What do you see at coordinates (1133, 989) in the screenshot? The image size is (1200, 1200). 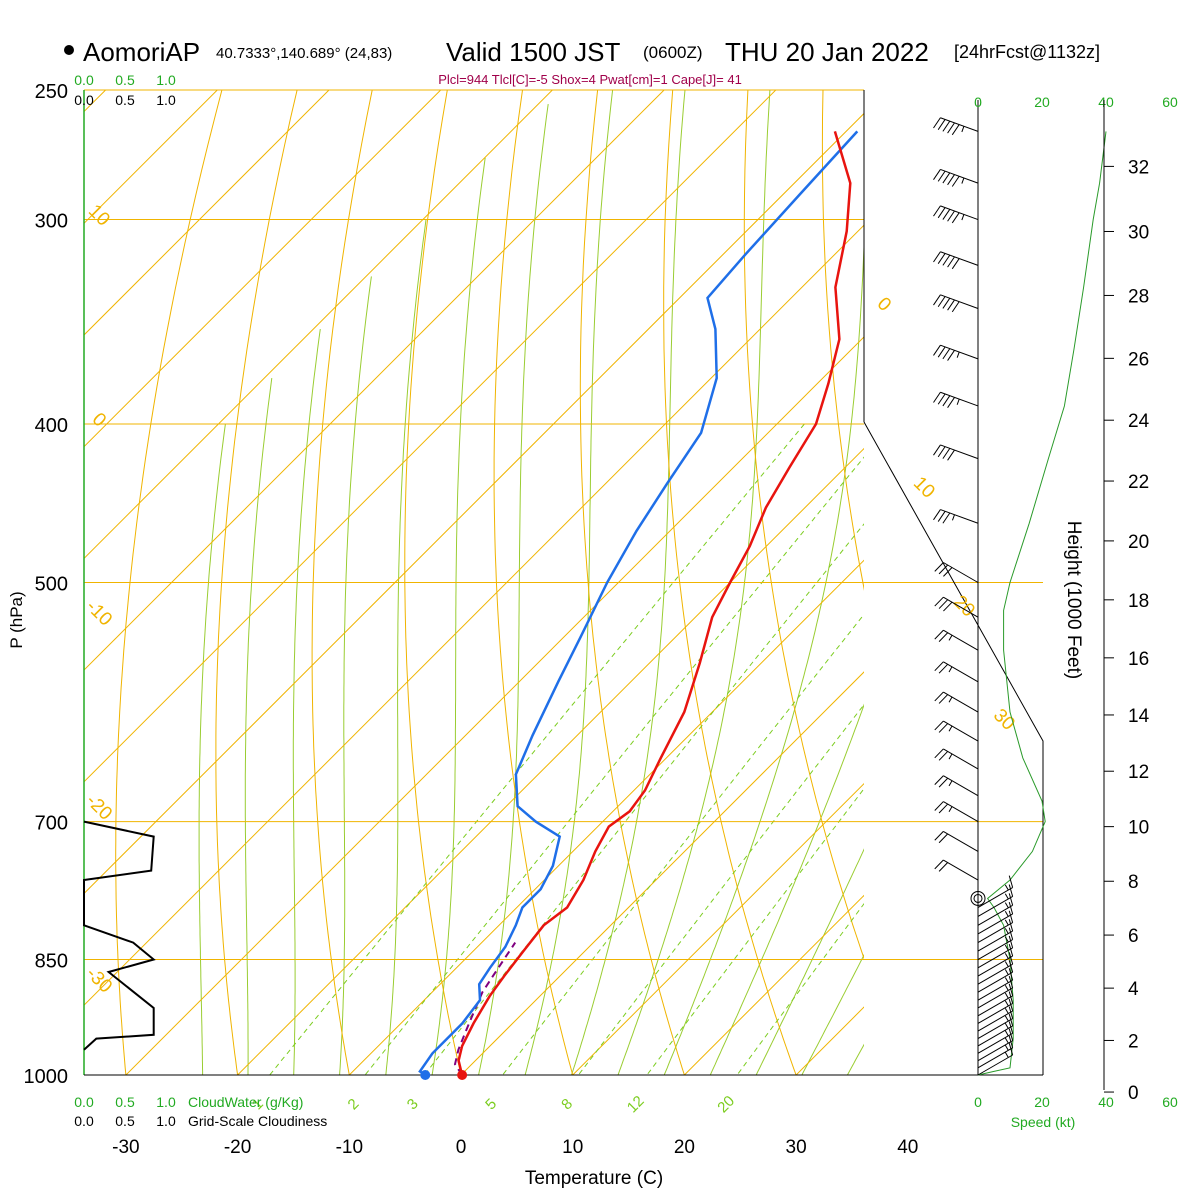 I see `height-tick-label: 4` at bounding box center [1133, 989].